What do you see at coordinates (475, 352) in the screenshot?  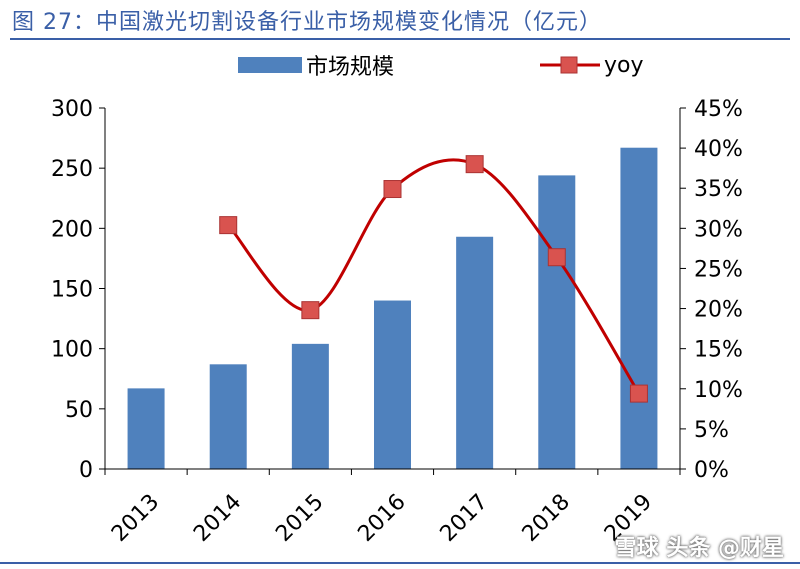 I see `bar-2017` at bounding box center [475, 352].